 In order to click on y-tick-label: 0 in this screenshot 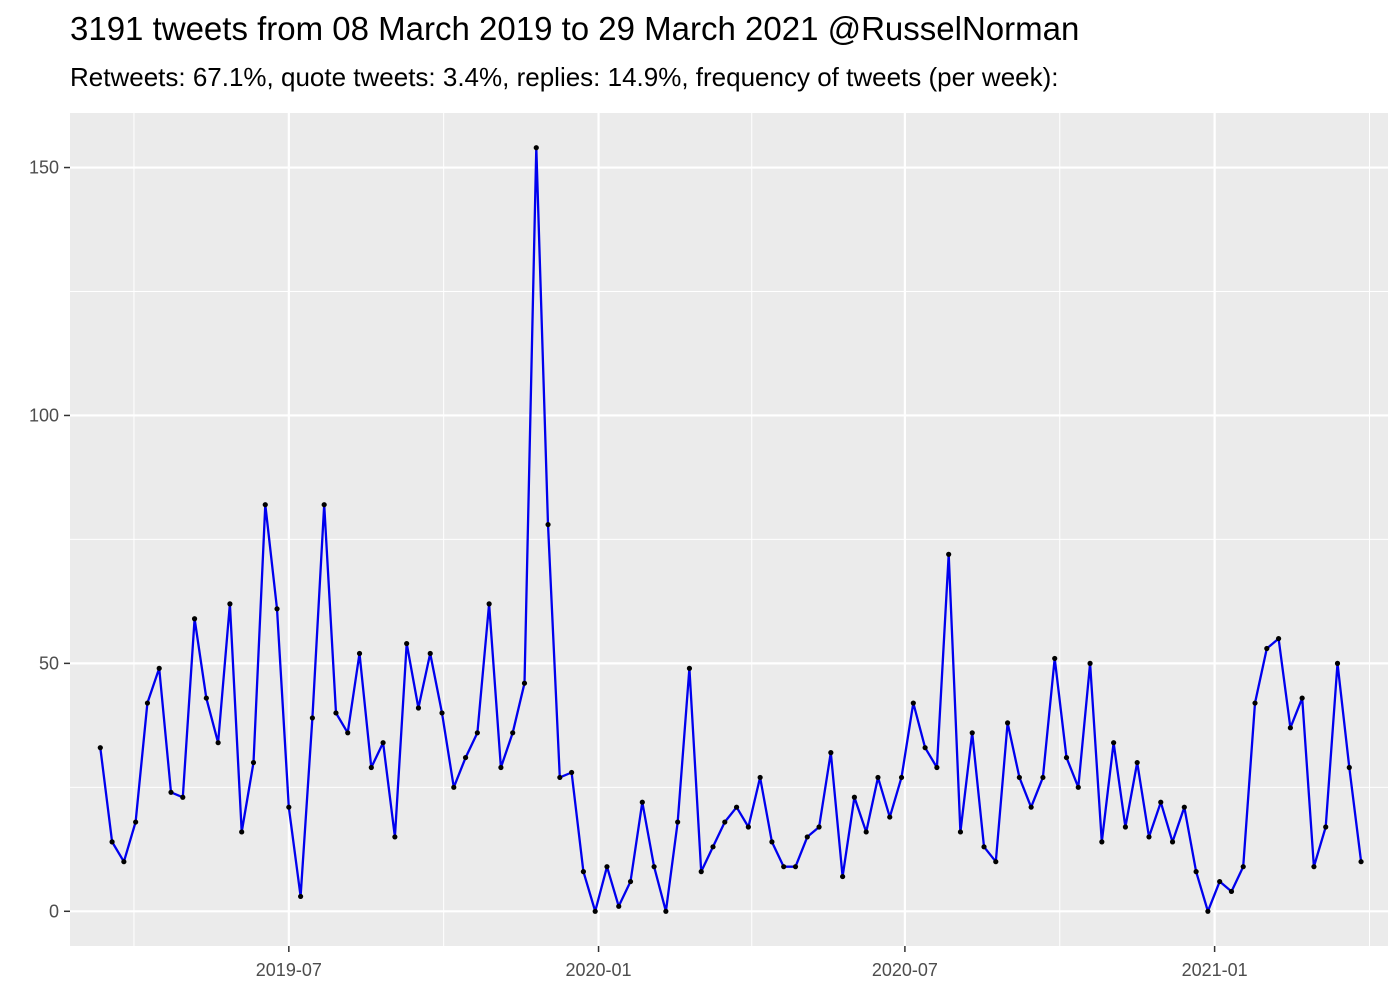, I will do `click(54, 911)`.